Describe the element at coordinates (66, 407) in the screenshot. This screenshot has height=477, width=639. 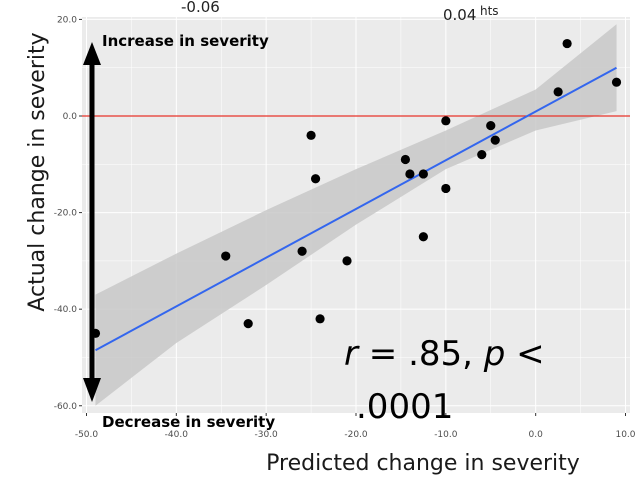
I see `y-tick-label: -60.0` at that location.